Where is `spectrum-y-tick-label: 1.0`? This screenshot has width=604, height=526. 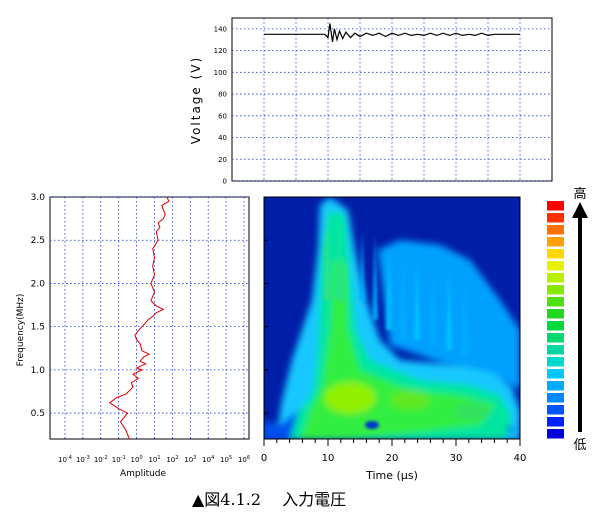 spectrum-y-tick-label: 1.0 is located at coordinates (38, 371).